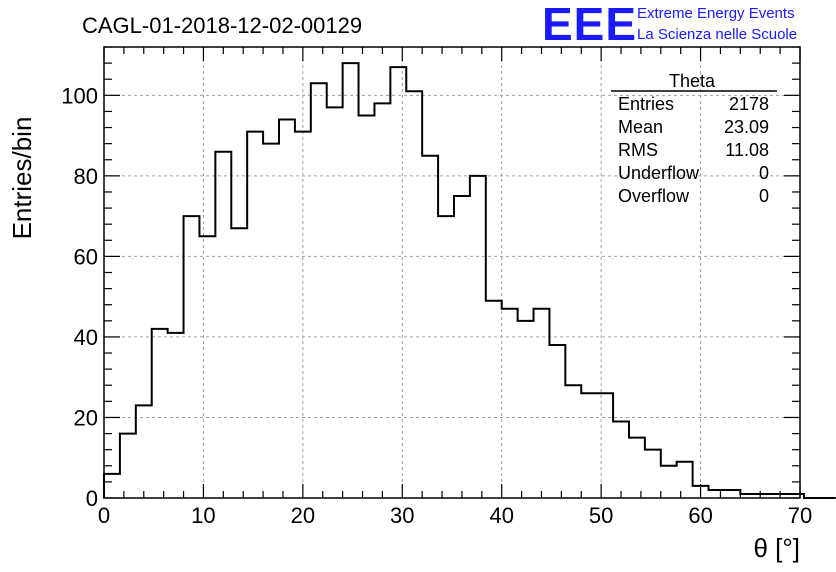 This screenshot has width=836, height=572. I want to click on x-tick-label: 30, so click(402, 515).